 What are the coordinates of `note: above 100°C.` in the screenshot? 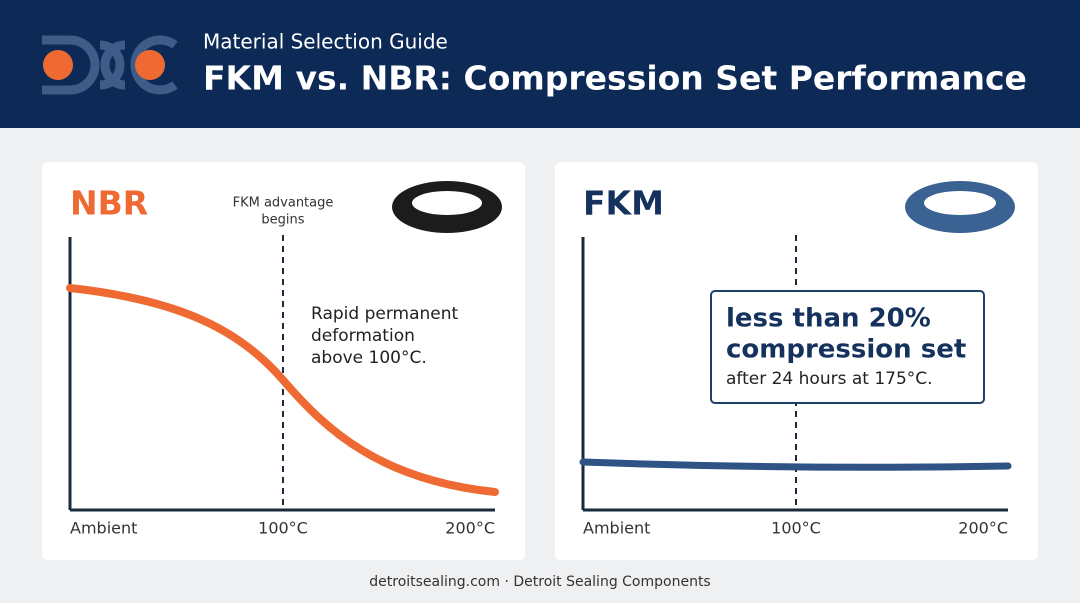 It's located at (369, 358).